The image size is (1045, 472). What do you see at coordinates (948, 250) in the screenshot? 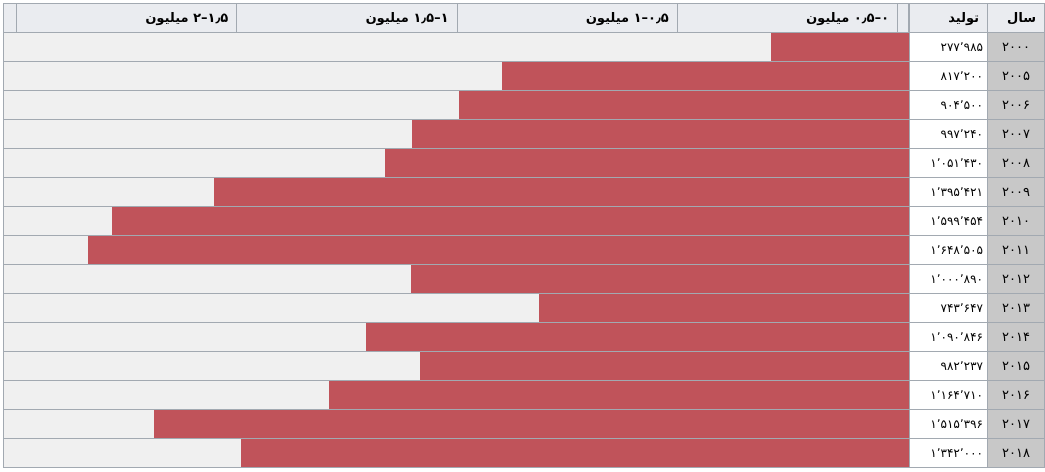
I see `production-cell: ۱٬۶۴۸٬۵۰۵` at bounding box center [948, 250].